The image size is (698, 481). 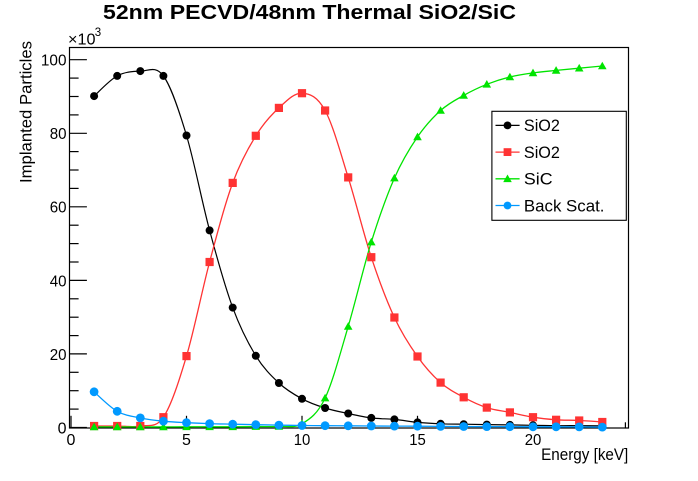 What do you see at coordinates (82, 40) in the screenshot?
I see `svg-text: ×10` at bounding box center [82, 40].